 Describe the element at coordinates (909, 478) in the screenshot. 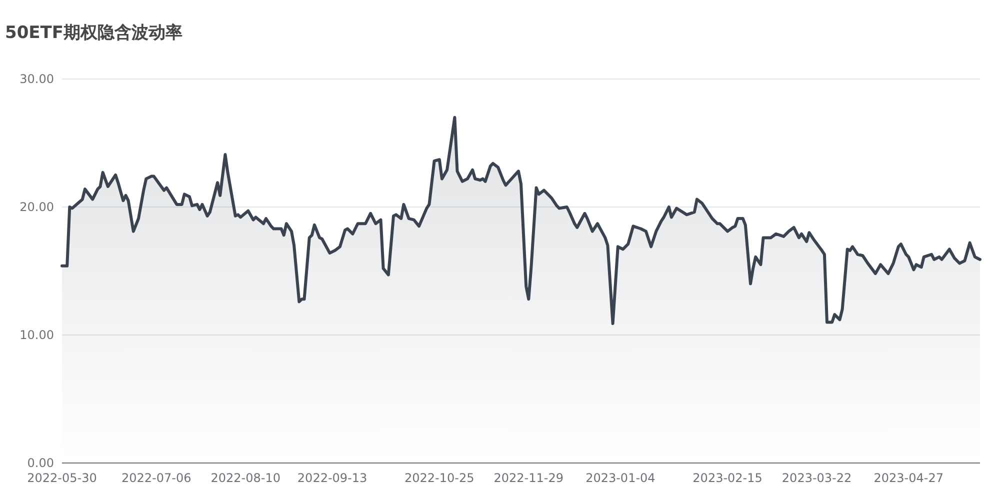

I see `x-tick-label: 2023-04-27` at that location.